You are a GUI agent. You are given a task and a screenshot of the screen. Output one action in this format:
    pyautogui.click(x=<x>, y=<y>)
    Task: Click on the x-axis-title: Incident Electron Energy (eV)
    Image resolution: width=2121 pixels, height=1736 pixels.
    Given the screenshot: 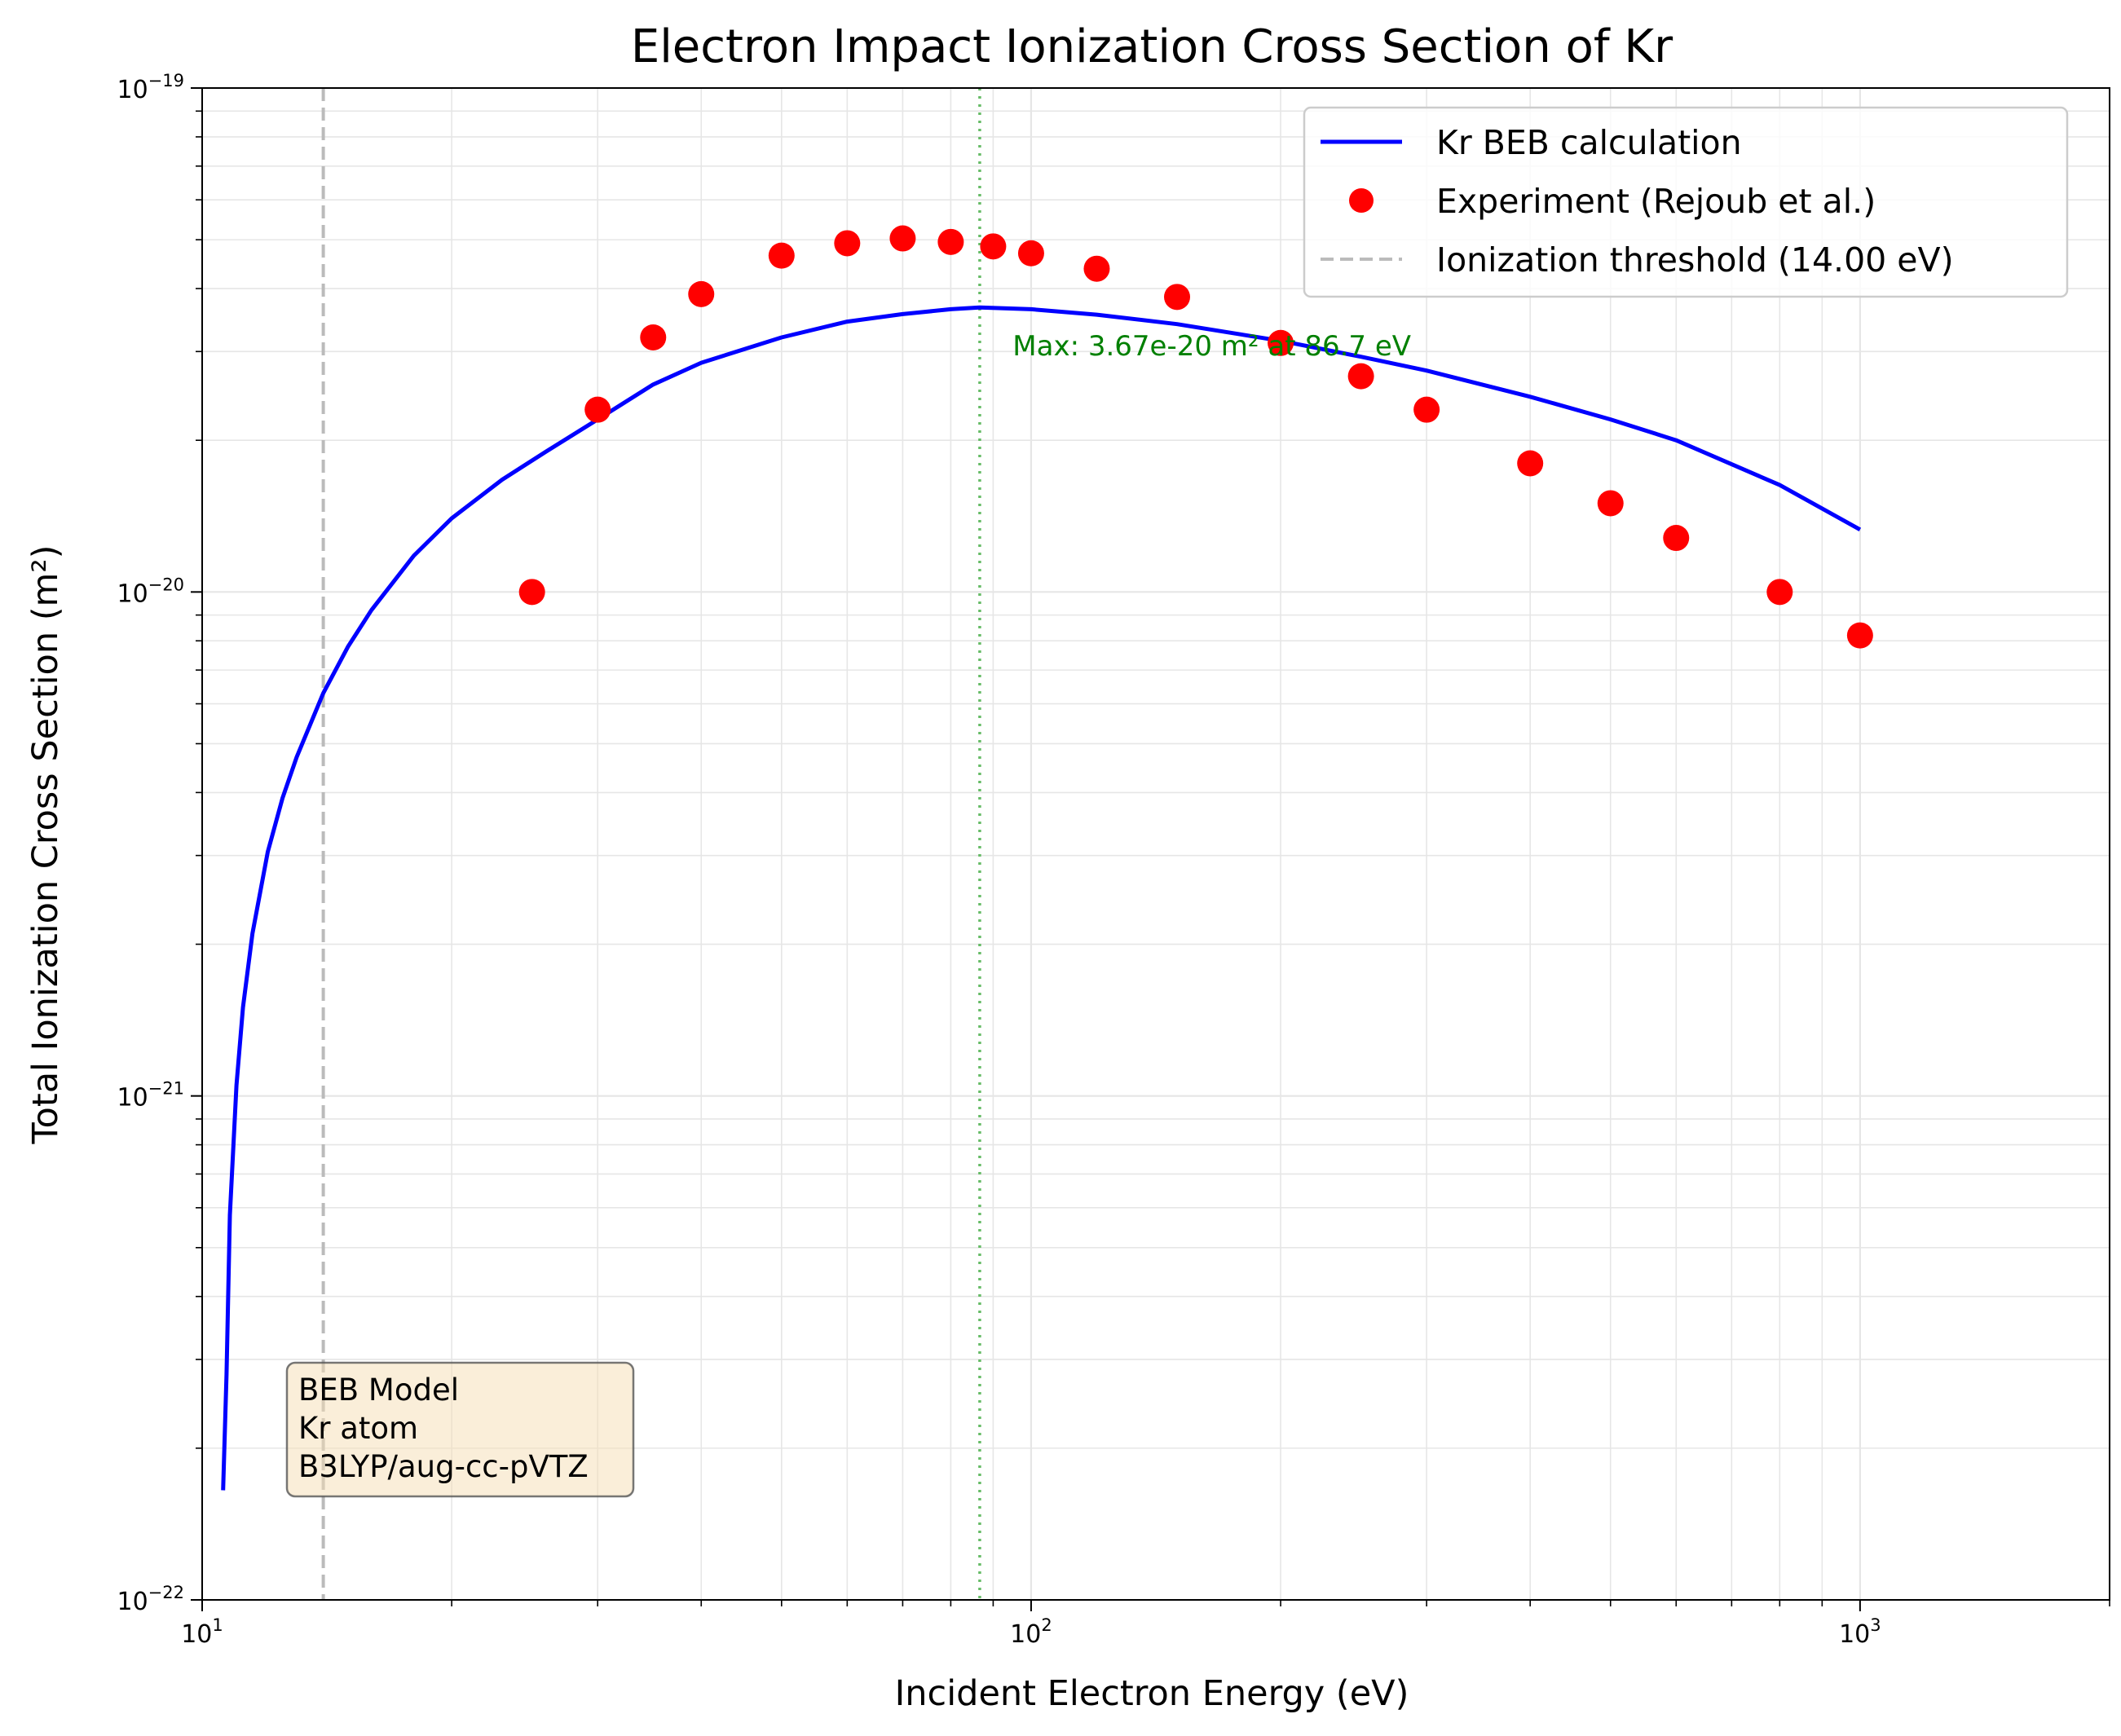 What is the action you would take?
    pyautogui.click(x=1152, y=1693)
    